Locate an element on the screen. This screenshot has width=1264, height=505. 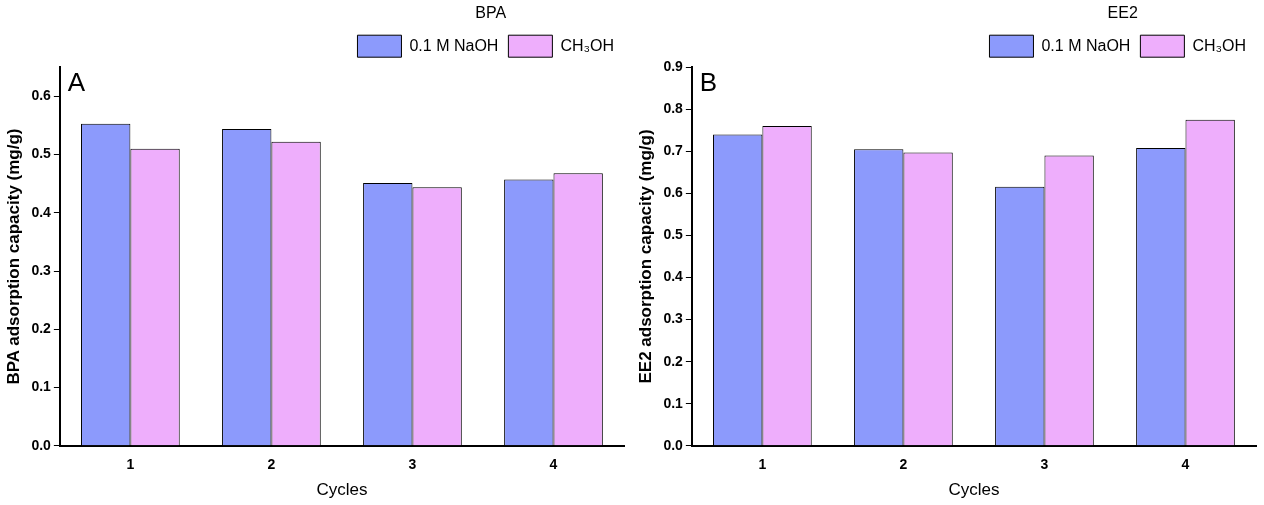
annotation: A is located at coordinates (76, 82).